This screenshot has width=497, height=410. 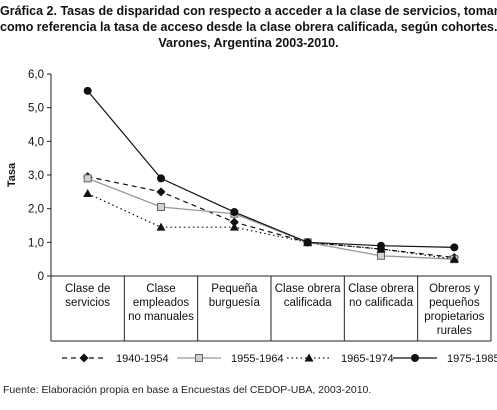 I want to click on series-line-1955-1964, so click(x=271, y=218).